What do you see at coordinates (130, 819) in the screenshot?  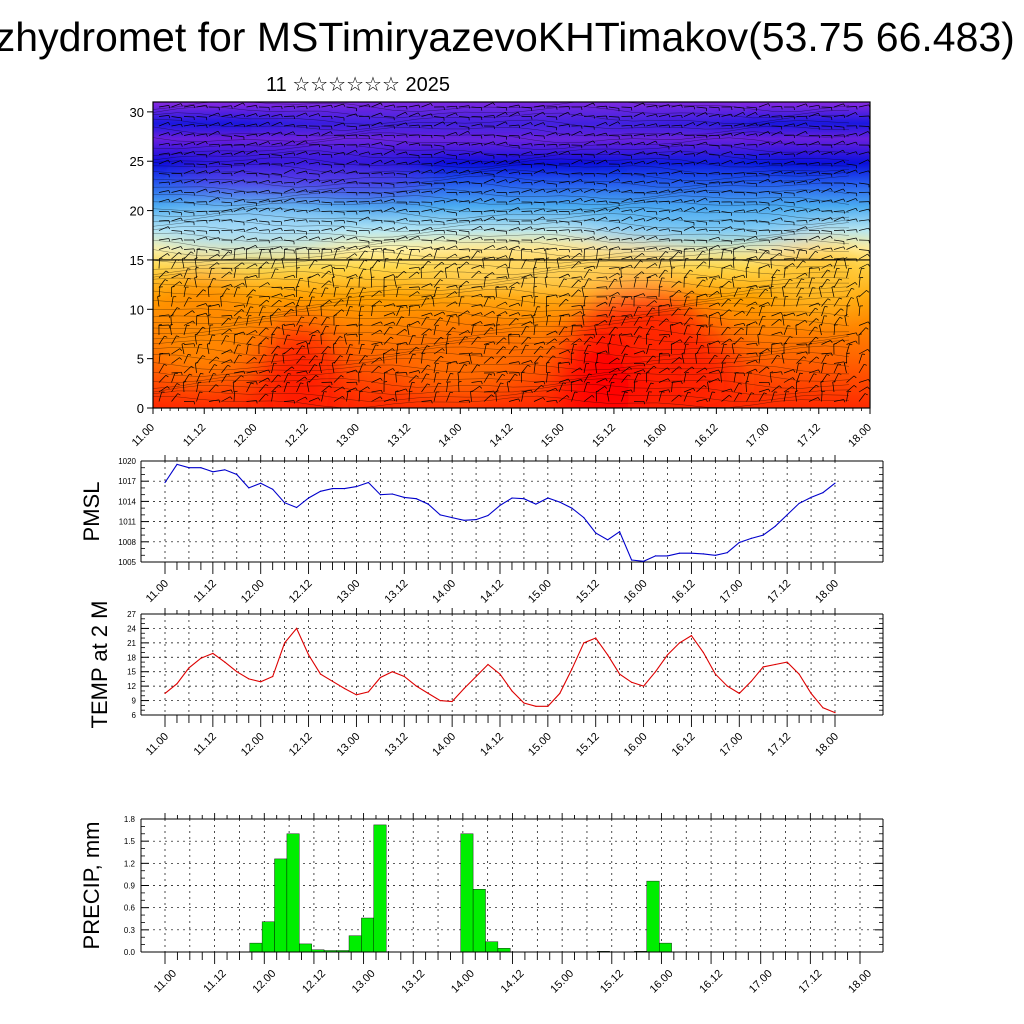 I see `y-tick-label: 1.8` at bounding box center [130, 819].